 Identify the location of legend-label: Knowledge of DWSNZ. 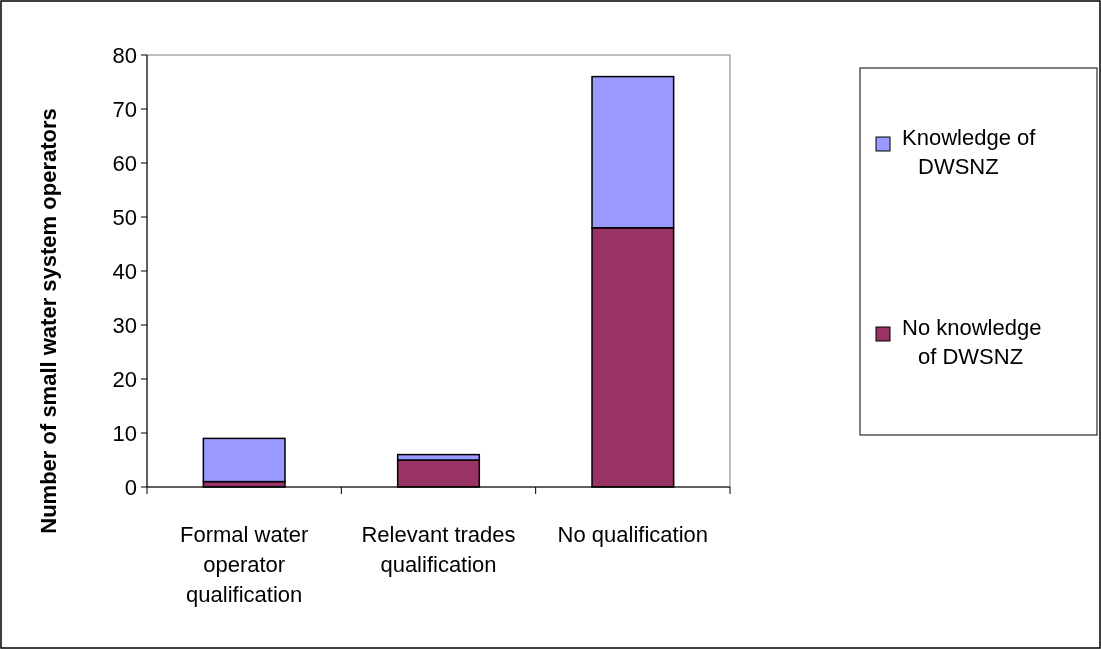
(969, 152).